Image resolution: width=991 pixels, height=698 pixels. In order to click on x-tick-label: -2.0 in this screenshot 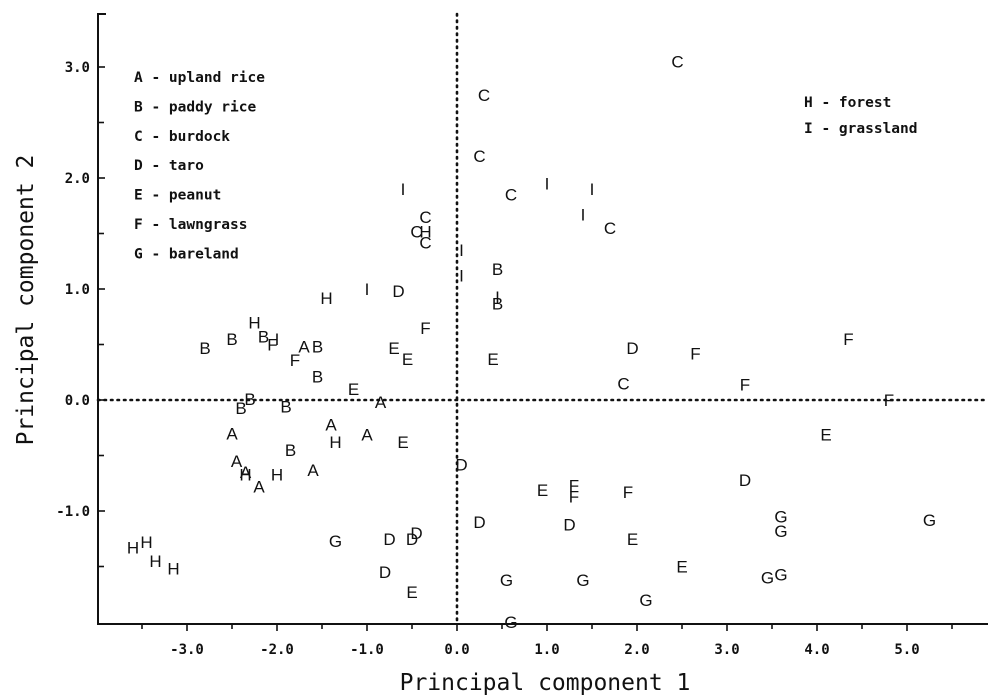, I will do `click(277, 650)`.